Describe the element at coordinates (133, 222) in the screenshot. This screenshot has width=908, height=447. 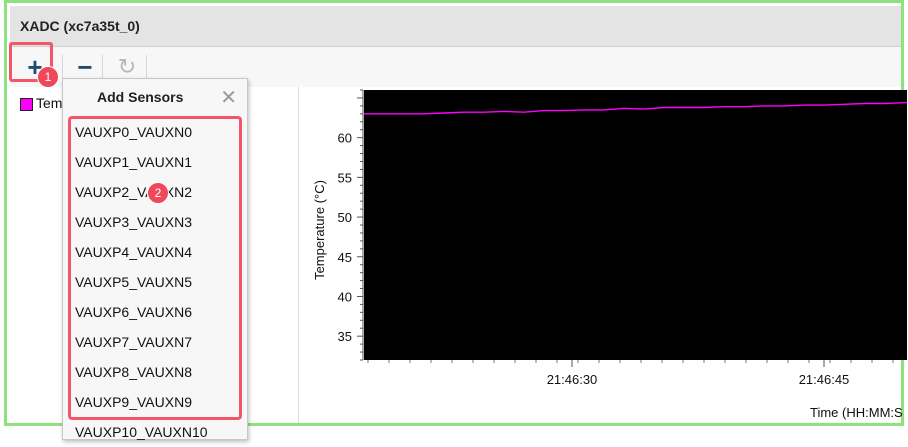
I see `sensor-item: VAUXP3_VAUXN3` at that location.